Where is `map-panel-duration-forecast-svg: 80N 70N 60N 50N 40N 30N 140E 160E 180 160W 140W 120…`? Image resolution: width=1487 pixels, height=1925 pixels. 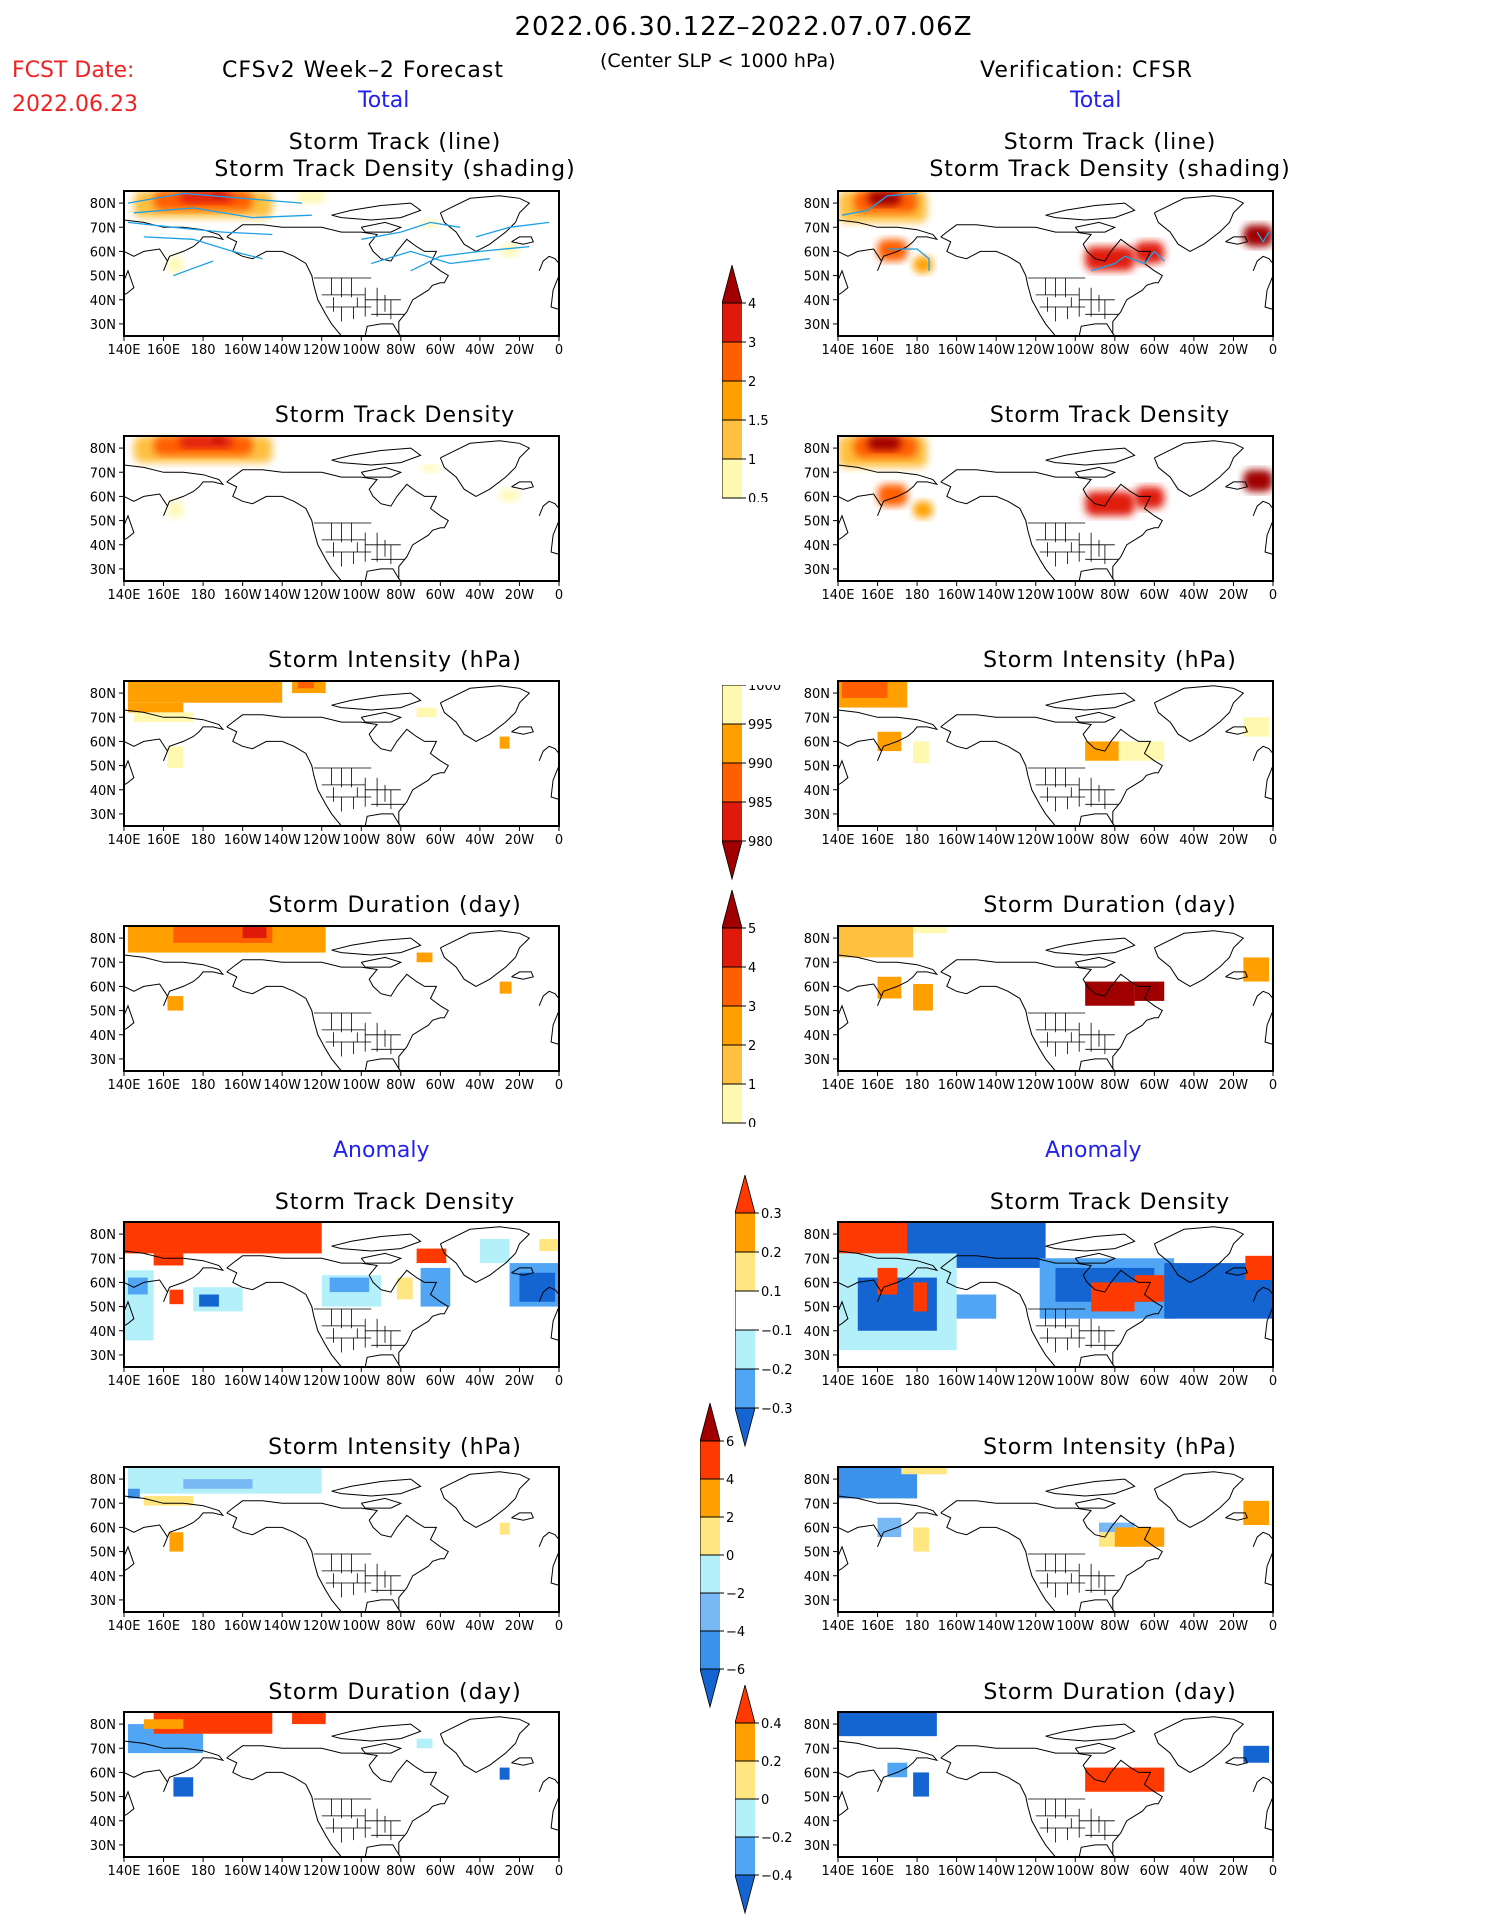 map-panel-duration-forecast-svg: 80N 70N 60N 50N 40N 30N 140E 160E 180 160W 140W 120… is located at coordinates (326, 1009).